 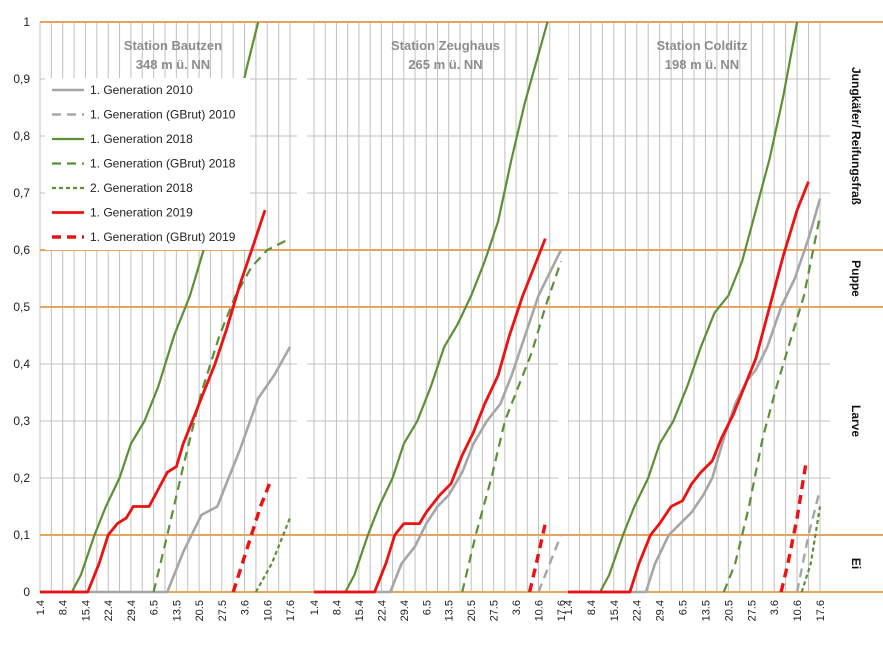 I want to click on y-tick-label: 1, so click(x=26, y=22).